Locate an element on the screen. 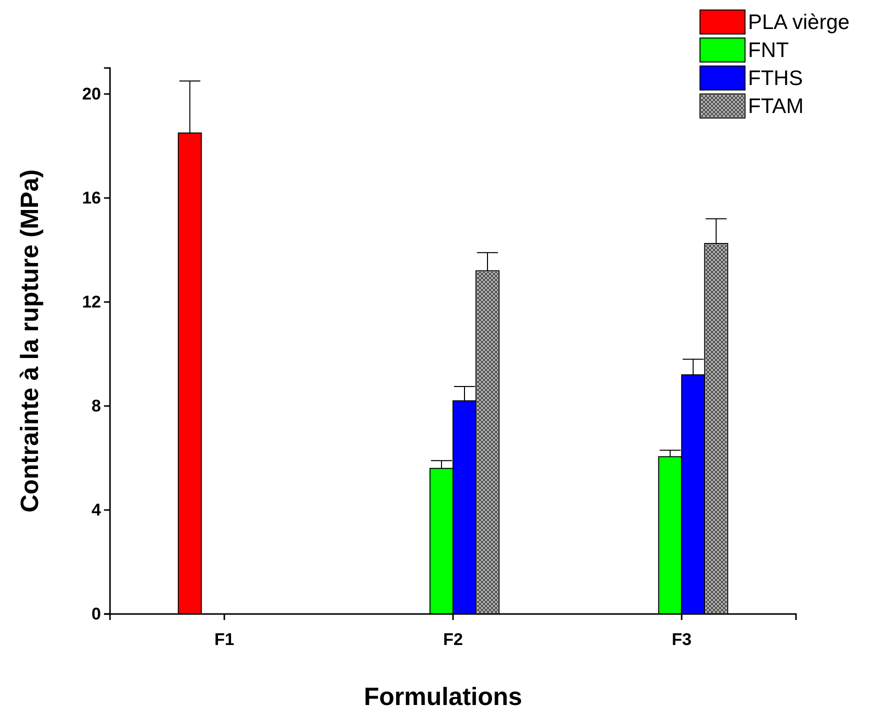 The image size is (879, 710). y-tick-label: 4 is located at coordinates (97, 510).